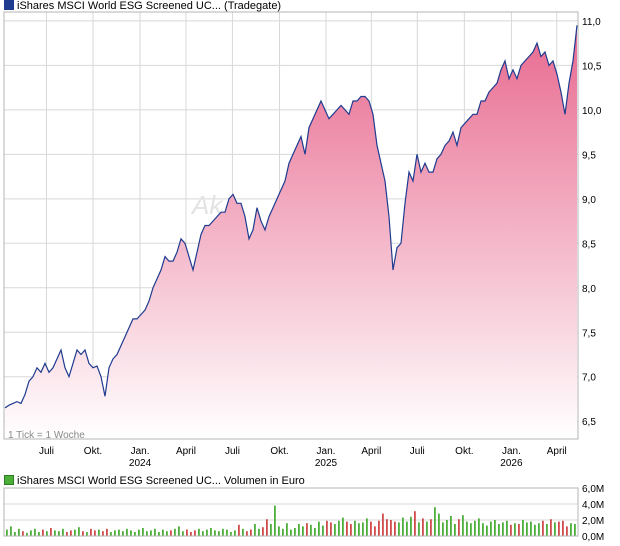 The image size is (620, 546). What do you see at coordinates (592, 111) in the screenshot?
I see `price-y-tick-label: 10,0` at bounding box center [592, 111].